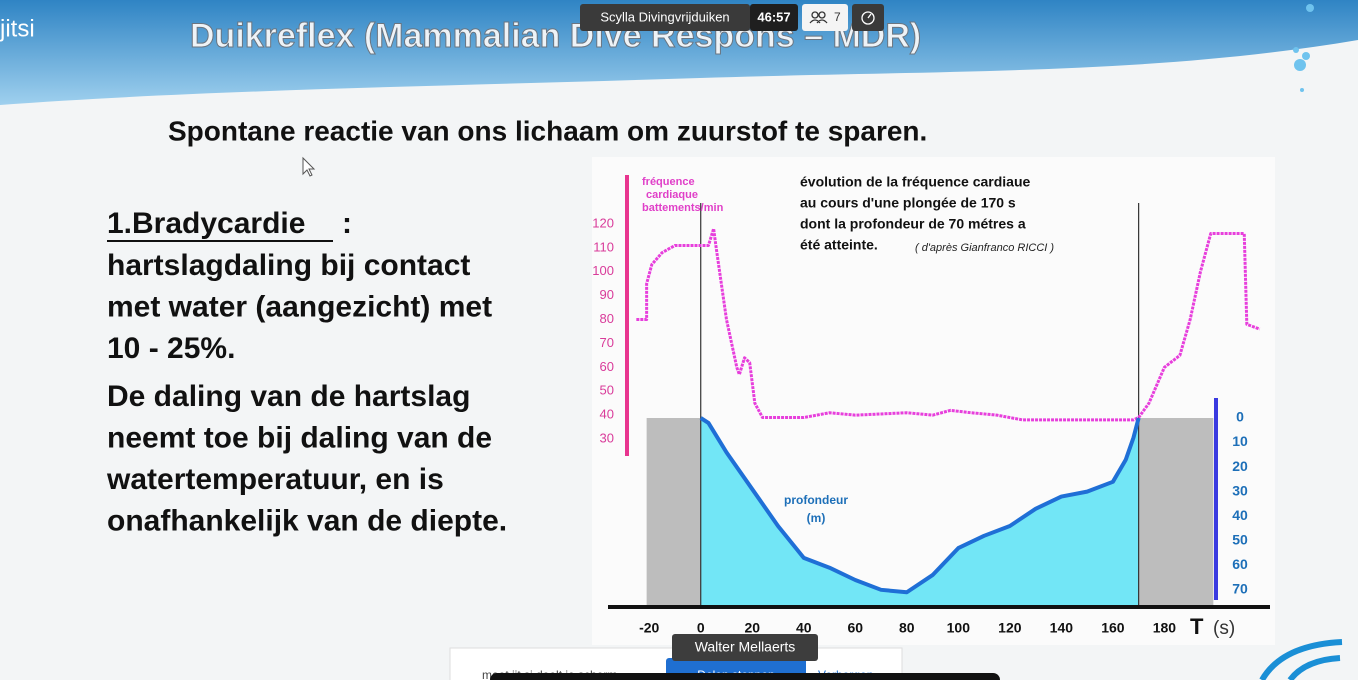 Image resolution: width=1358 pixels, height=680 pixels. Describe the element at coordinates (868, 18) in the screenshot. I see `speaker-stats-icon` at that location.